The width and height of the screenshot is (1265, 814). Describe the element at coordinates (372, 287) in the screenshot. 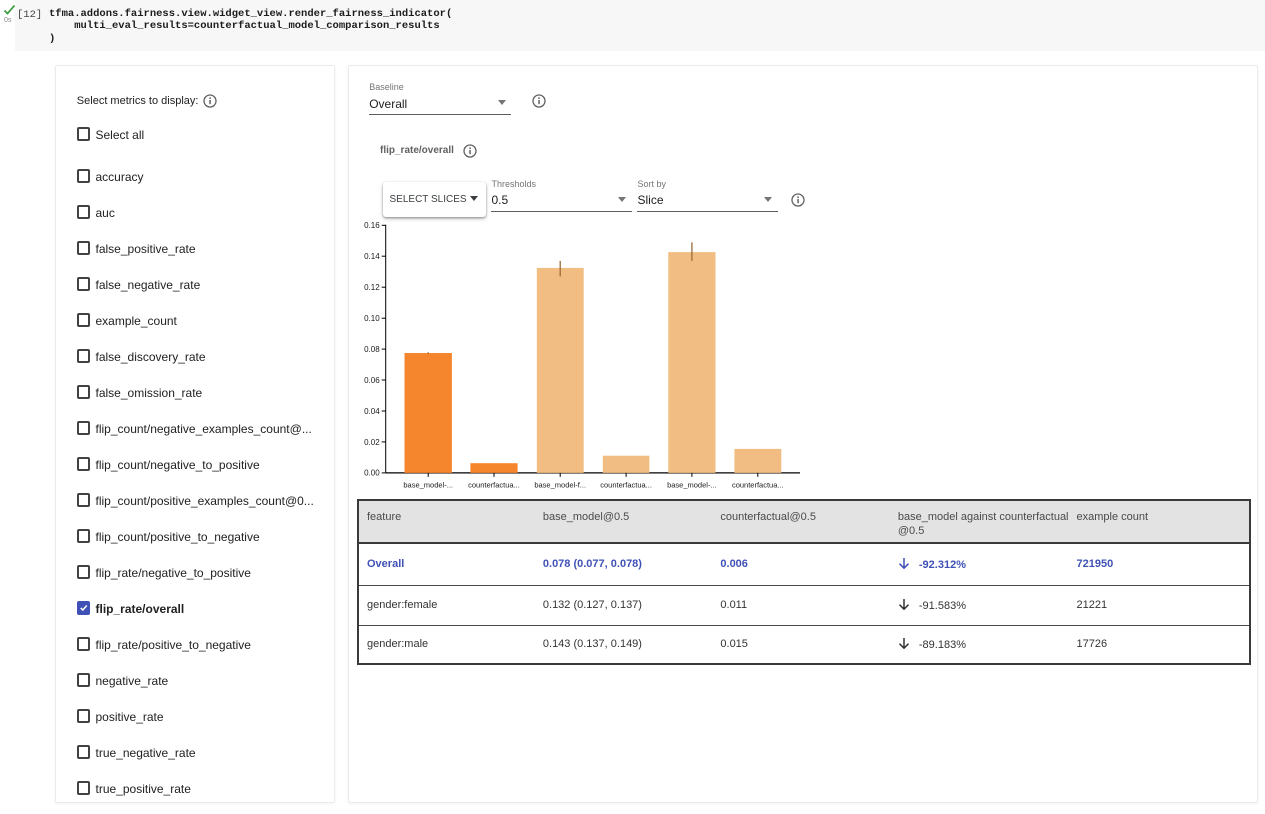

I see `svg-text: 0.12` at that location.